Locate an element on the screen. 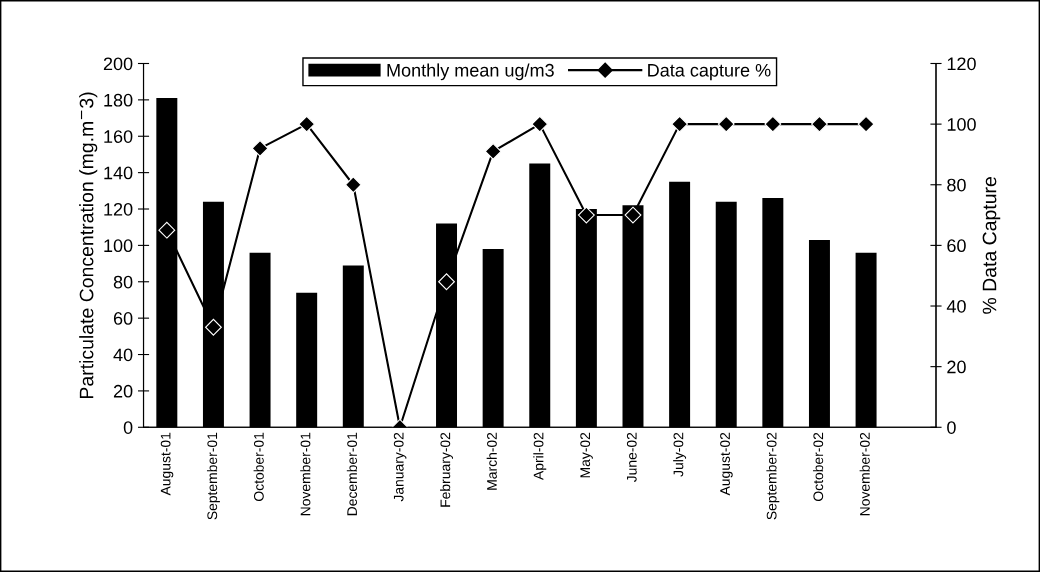 This screenshot has width=1040, height=572. y2-tick-label: 40 is located at coordinates (956, 306).